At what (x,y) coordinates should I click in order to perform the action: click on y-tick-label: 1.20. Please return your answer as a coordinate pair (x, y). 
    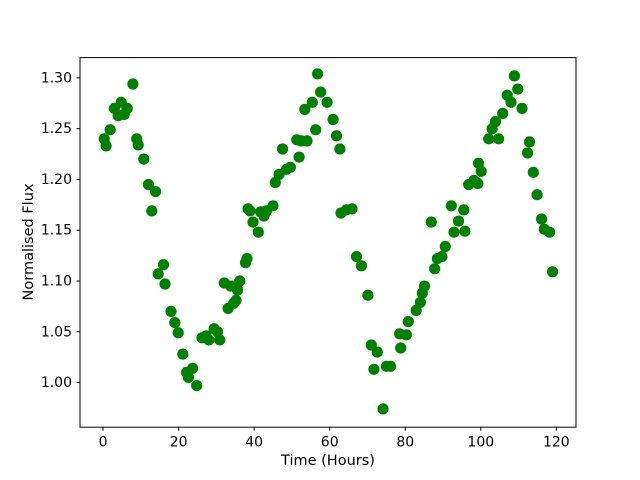
    Looking at the image, I should click on (56, 180).